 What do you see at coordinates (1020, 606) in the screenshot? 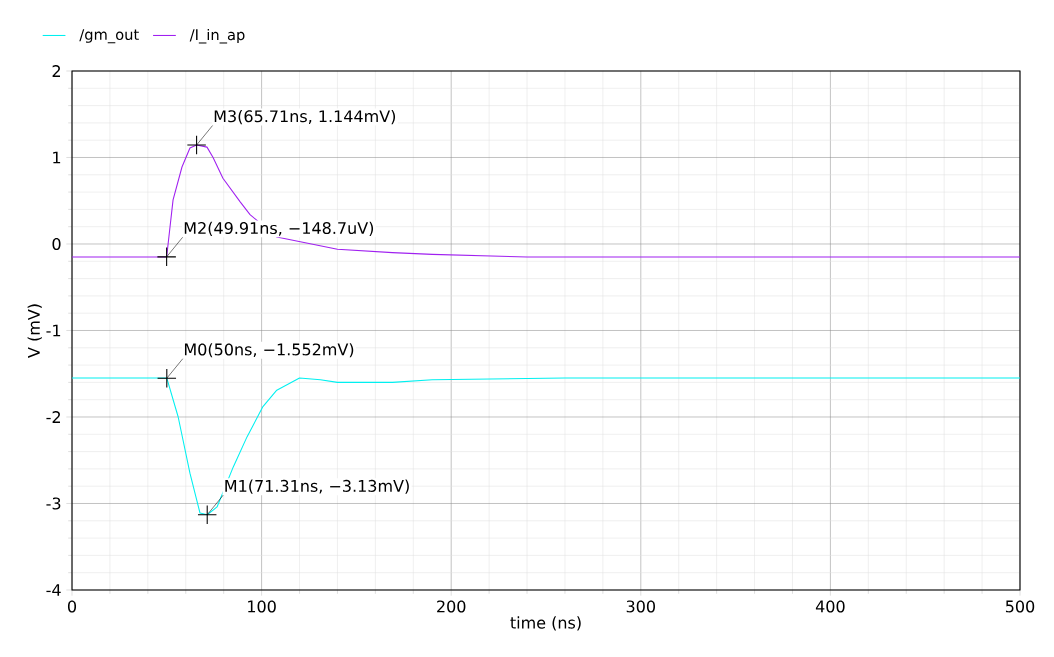
I see `x-tick-label: 500` at bounding box center [1020, 606].